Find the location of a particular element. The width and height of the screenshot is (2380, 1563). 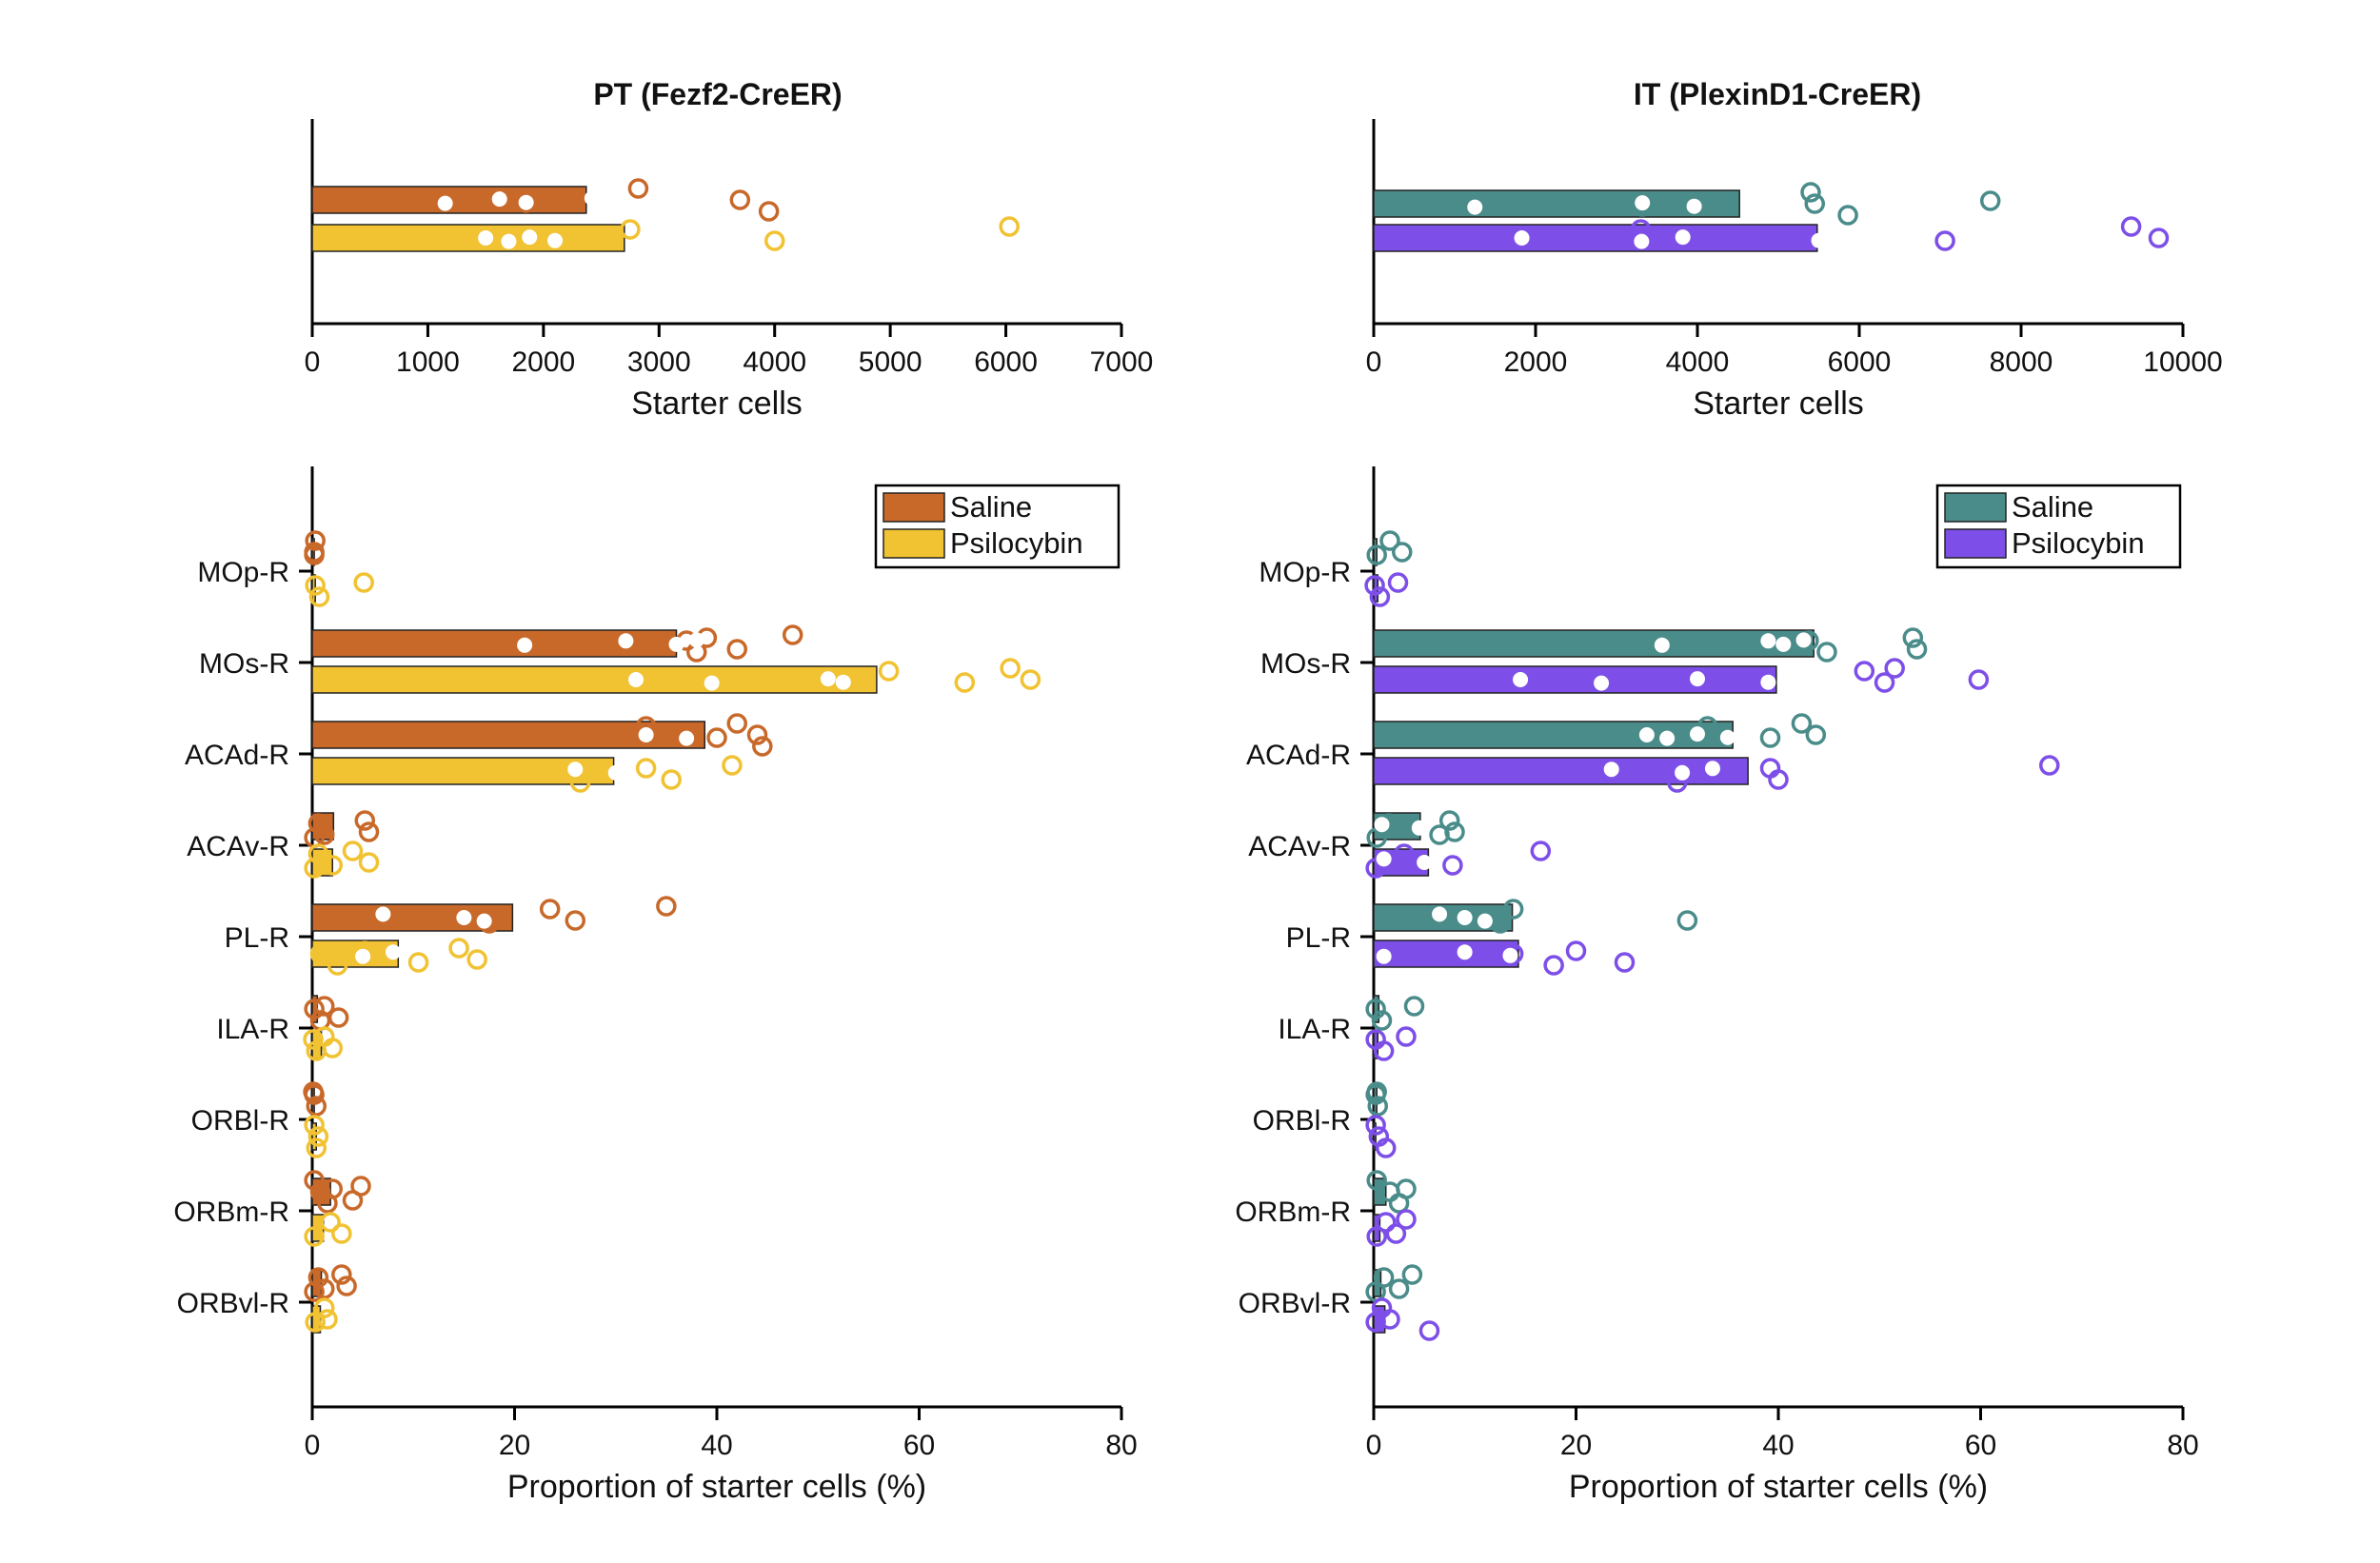

y-tick-label: MOs-R is located at coordinates (1305, 664).